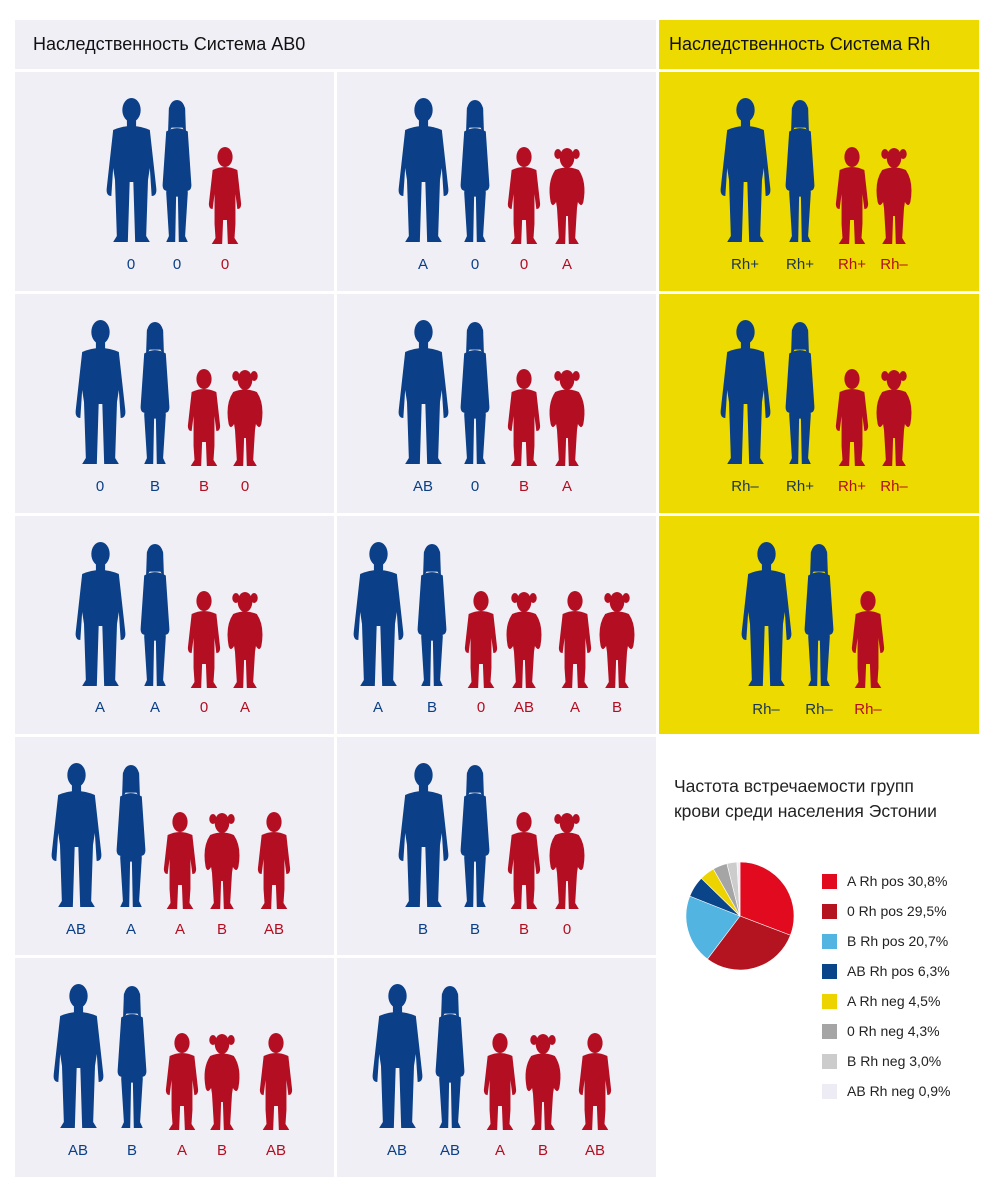 The width and height of the screenshot is (994, 1200). I want to click on legend-item: B Rh pos 20,7%, so click(885, 941).